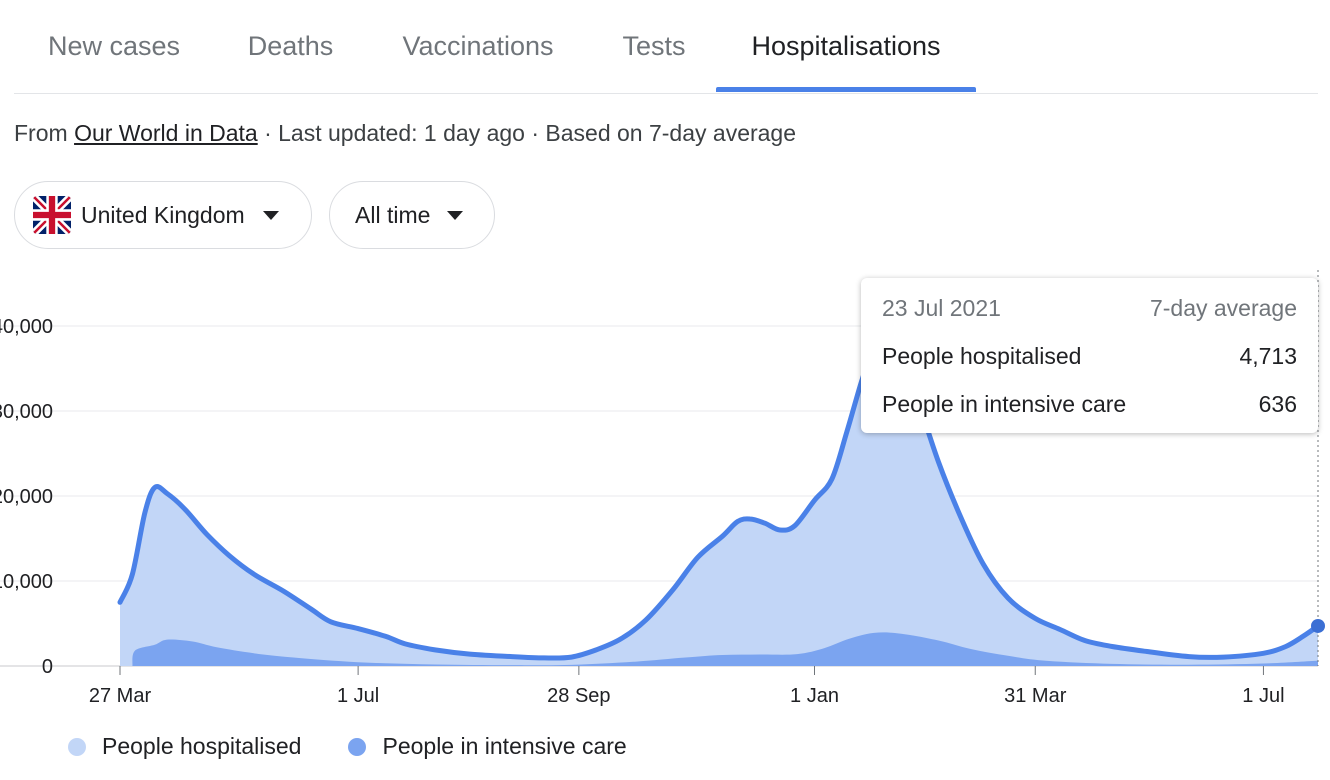 The height and width of the screenshot is (780, 1330). Describe the element at coordinates (393, 214) in the screenshot. I see `time-range-label: All time` at that location.